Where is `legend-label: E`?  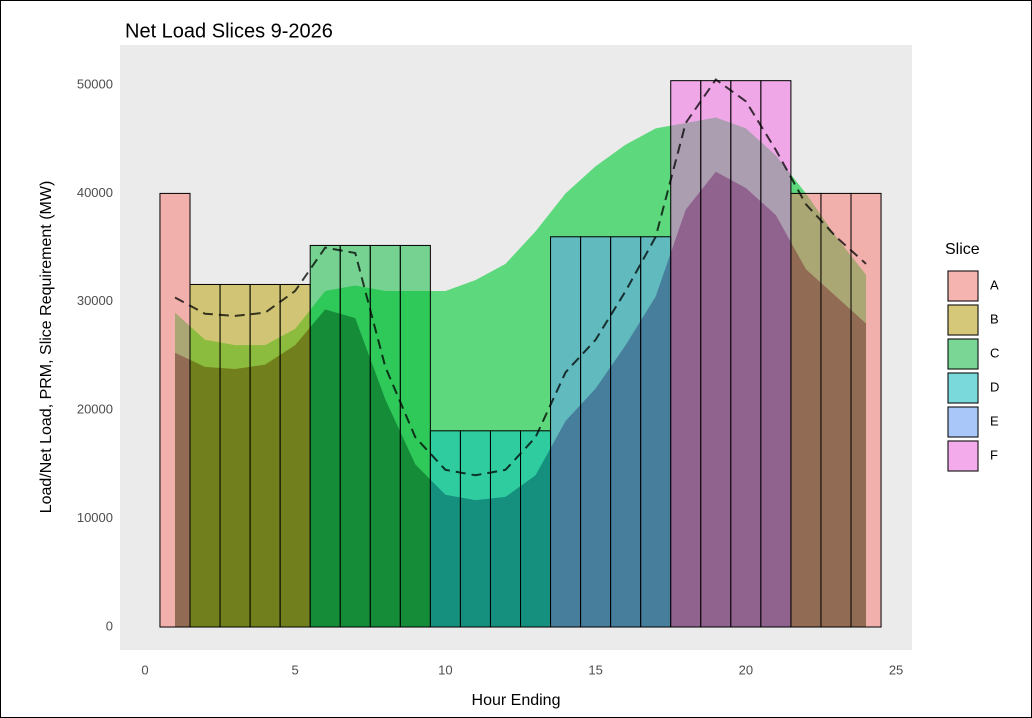
legend-label: E is located at coordinates (994, 420).